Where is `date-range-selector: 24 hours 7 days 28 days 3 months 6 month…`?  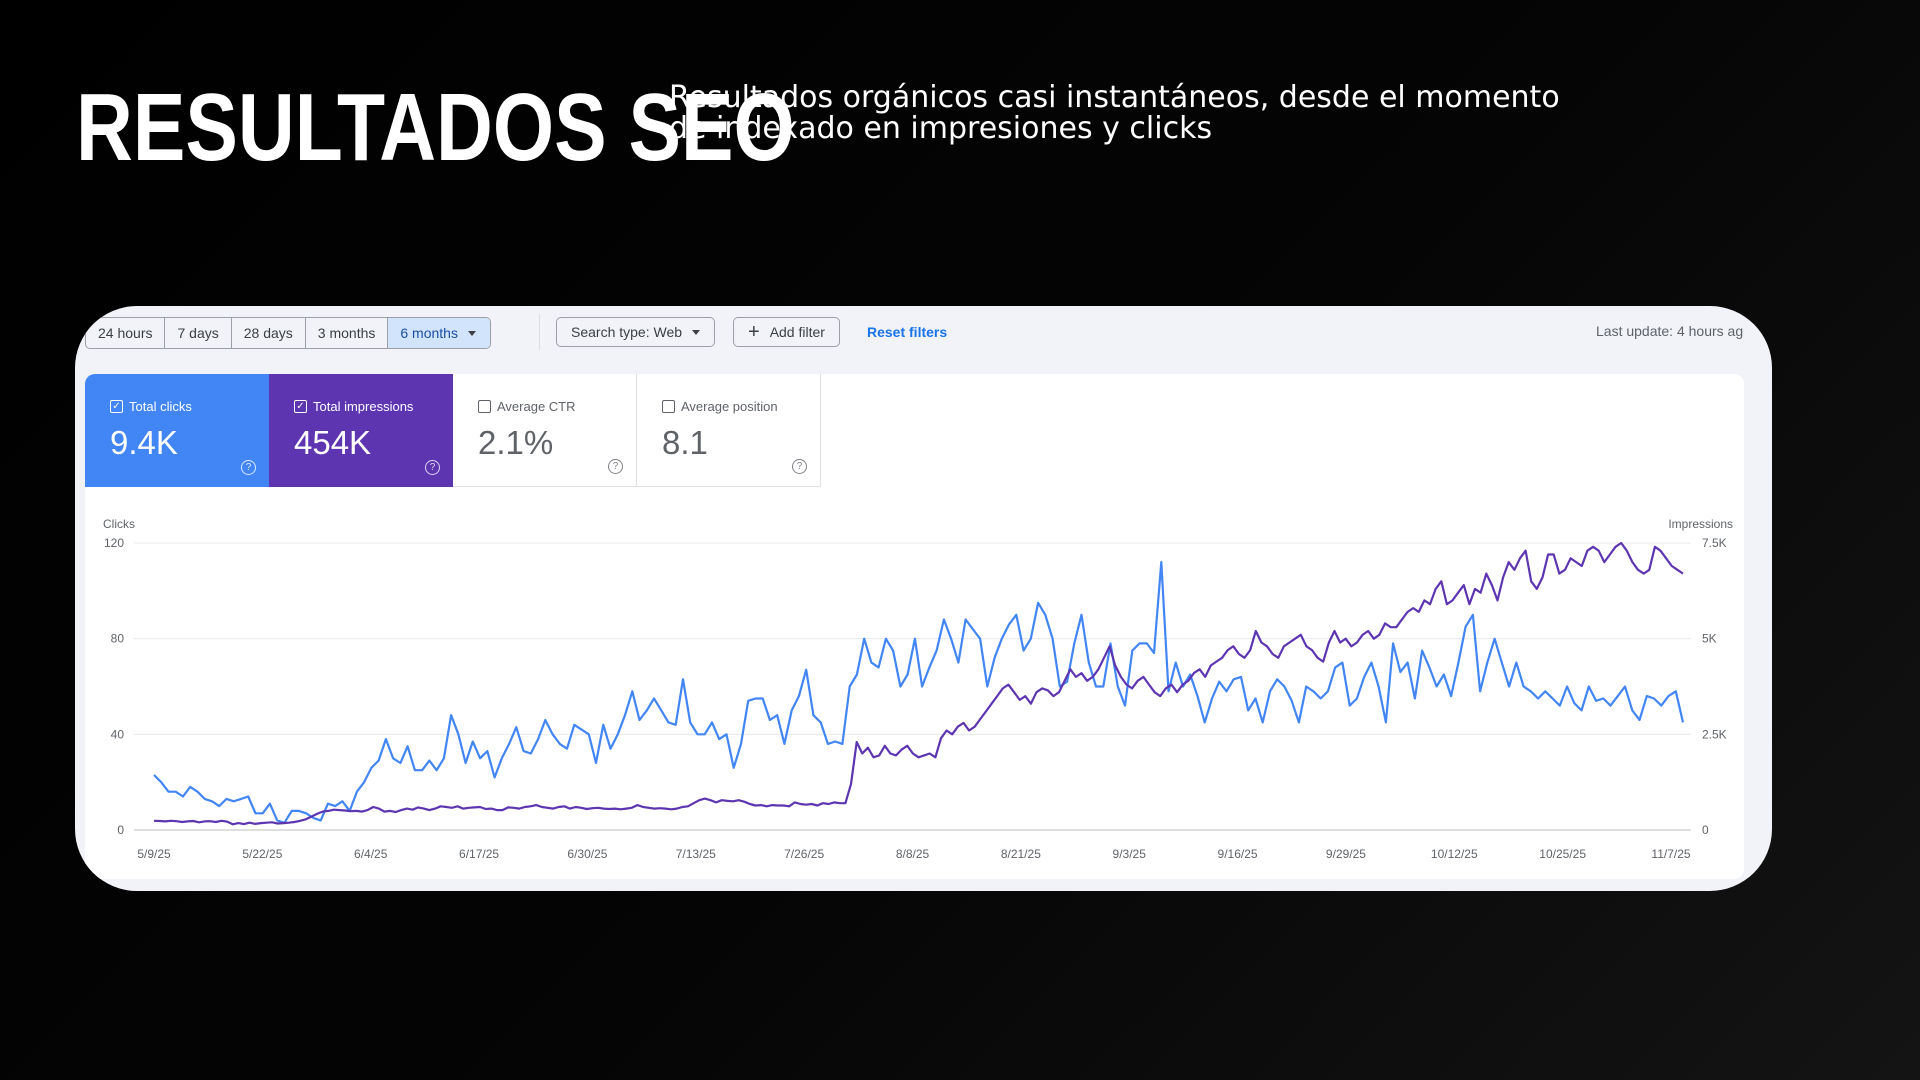 date-range-selector: 24 hours 7 days 28 days 3 months 6 month… is located at coordinates (288, 333).